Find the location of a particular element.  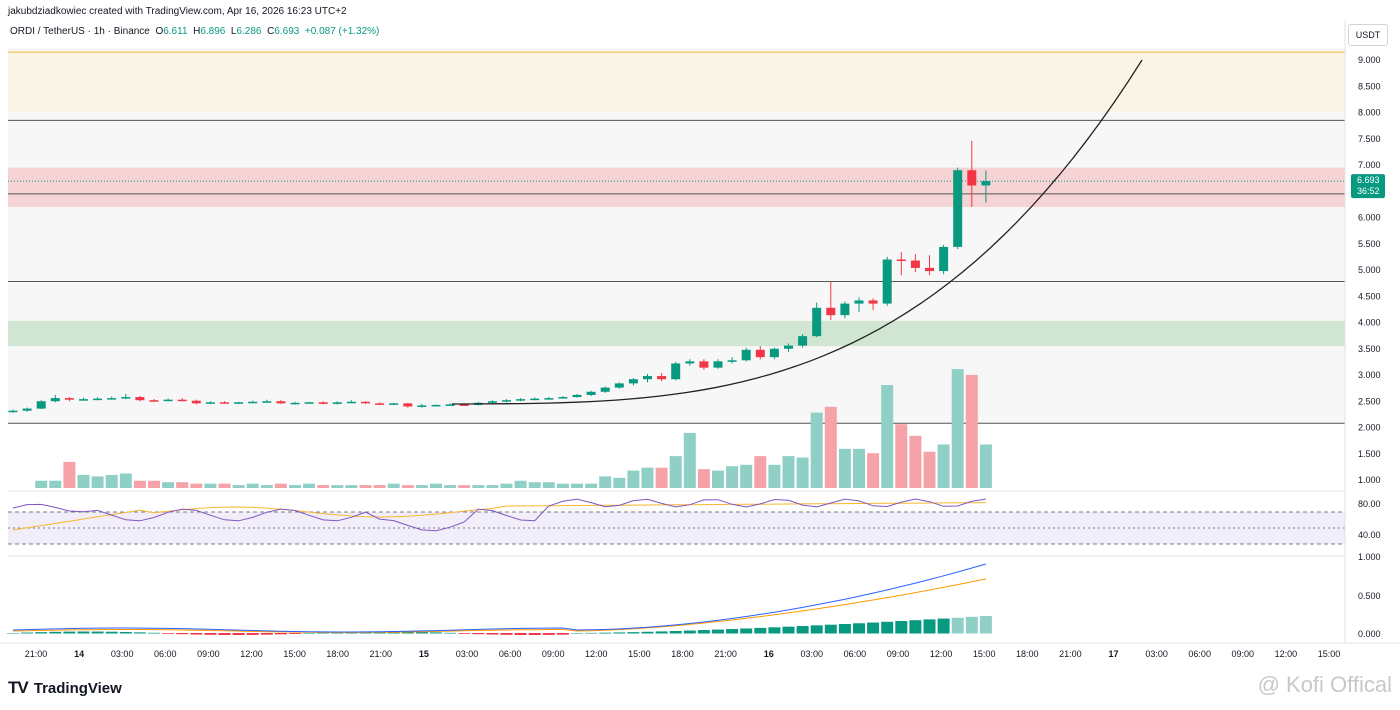

tradingview-brand: TV TradingView is located at coordinates (65, 688).